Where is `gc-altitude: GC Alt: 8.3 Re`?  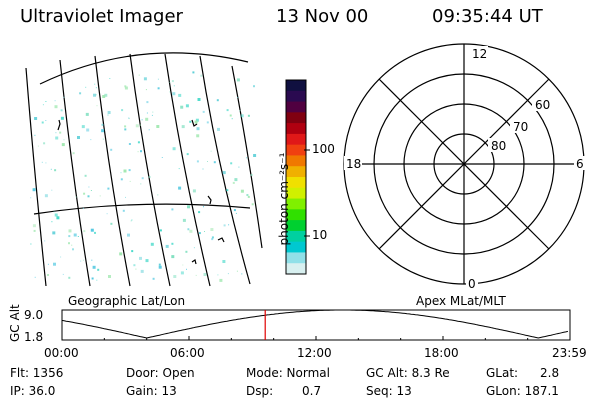
gc-altitude: GC Alt: 8.3 Re is located at coordinates (408, 373).